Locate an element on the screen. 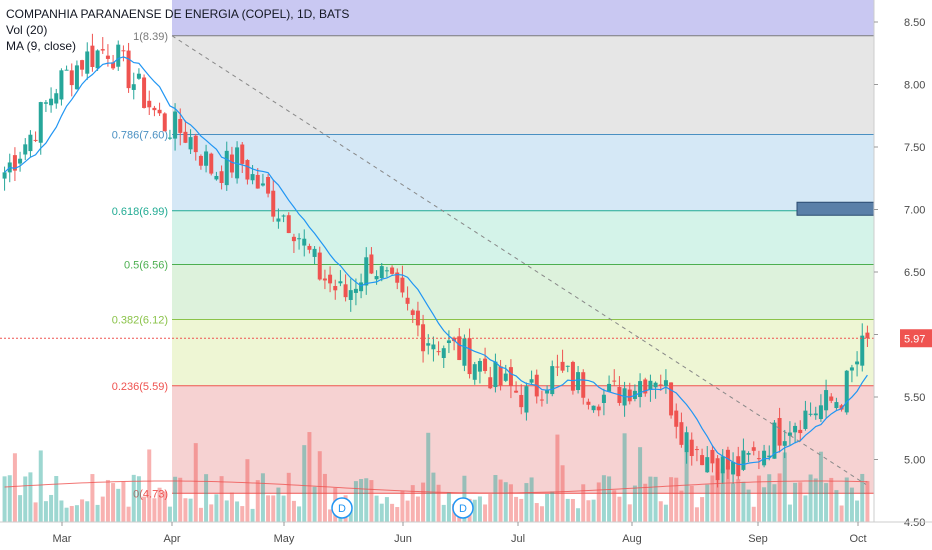 Image resolution: width=932 pixels, height=550 pixels. volume-indicator-label: Vol (20) is located at coordinates (27, 30).